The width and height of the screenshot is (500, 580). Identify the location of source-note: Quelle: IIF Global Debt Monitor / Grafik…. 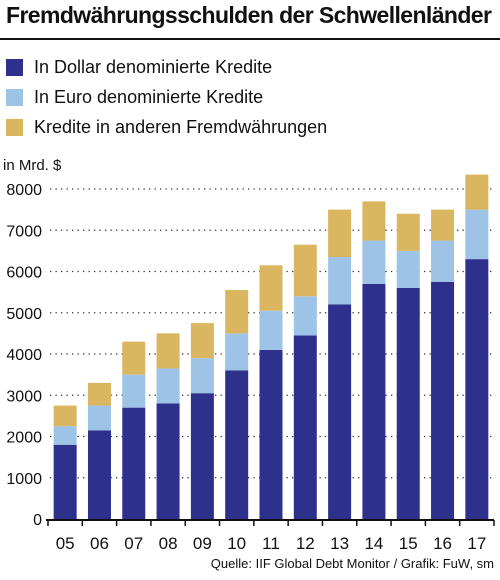
(352, 563).